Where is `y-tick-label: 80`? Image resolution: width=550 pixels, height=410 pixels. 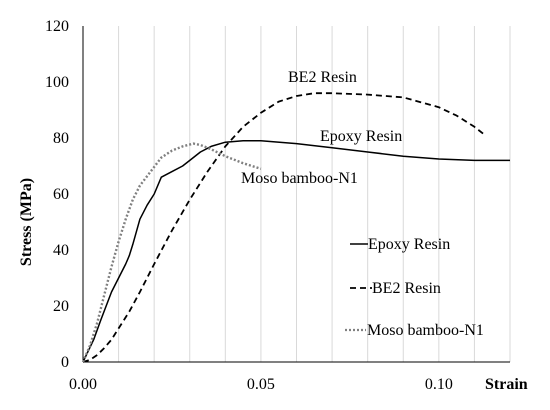 y-tick-label: 80 is located at coordinates (61, 138).